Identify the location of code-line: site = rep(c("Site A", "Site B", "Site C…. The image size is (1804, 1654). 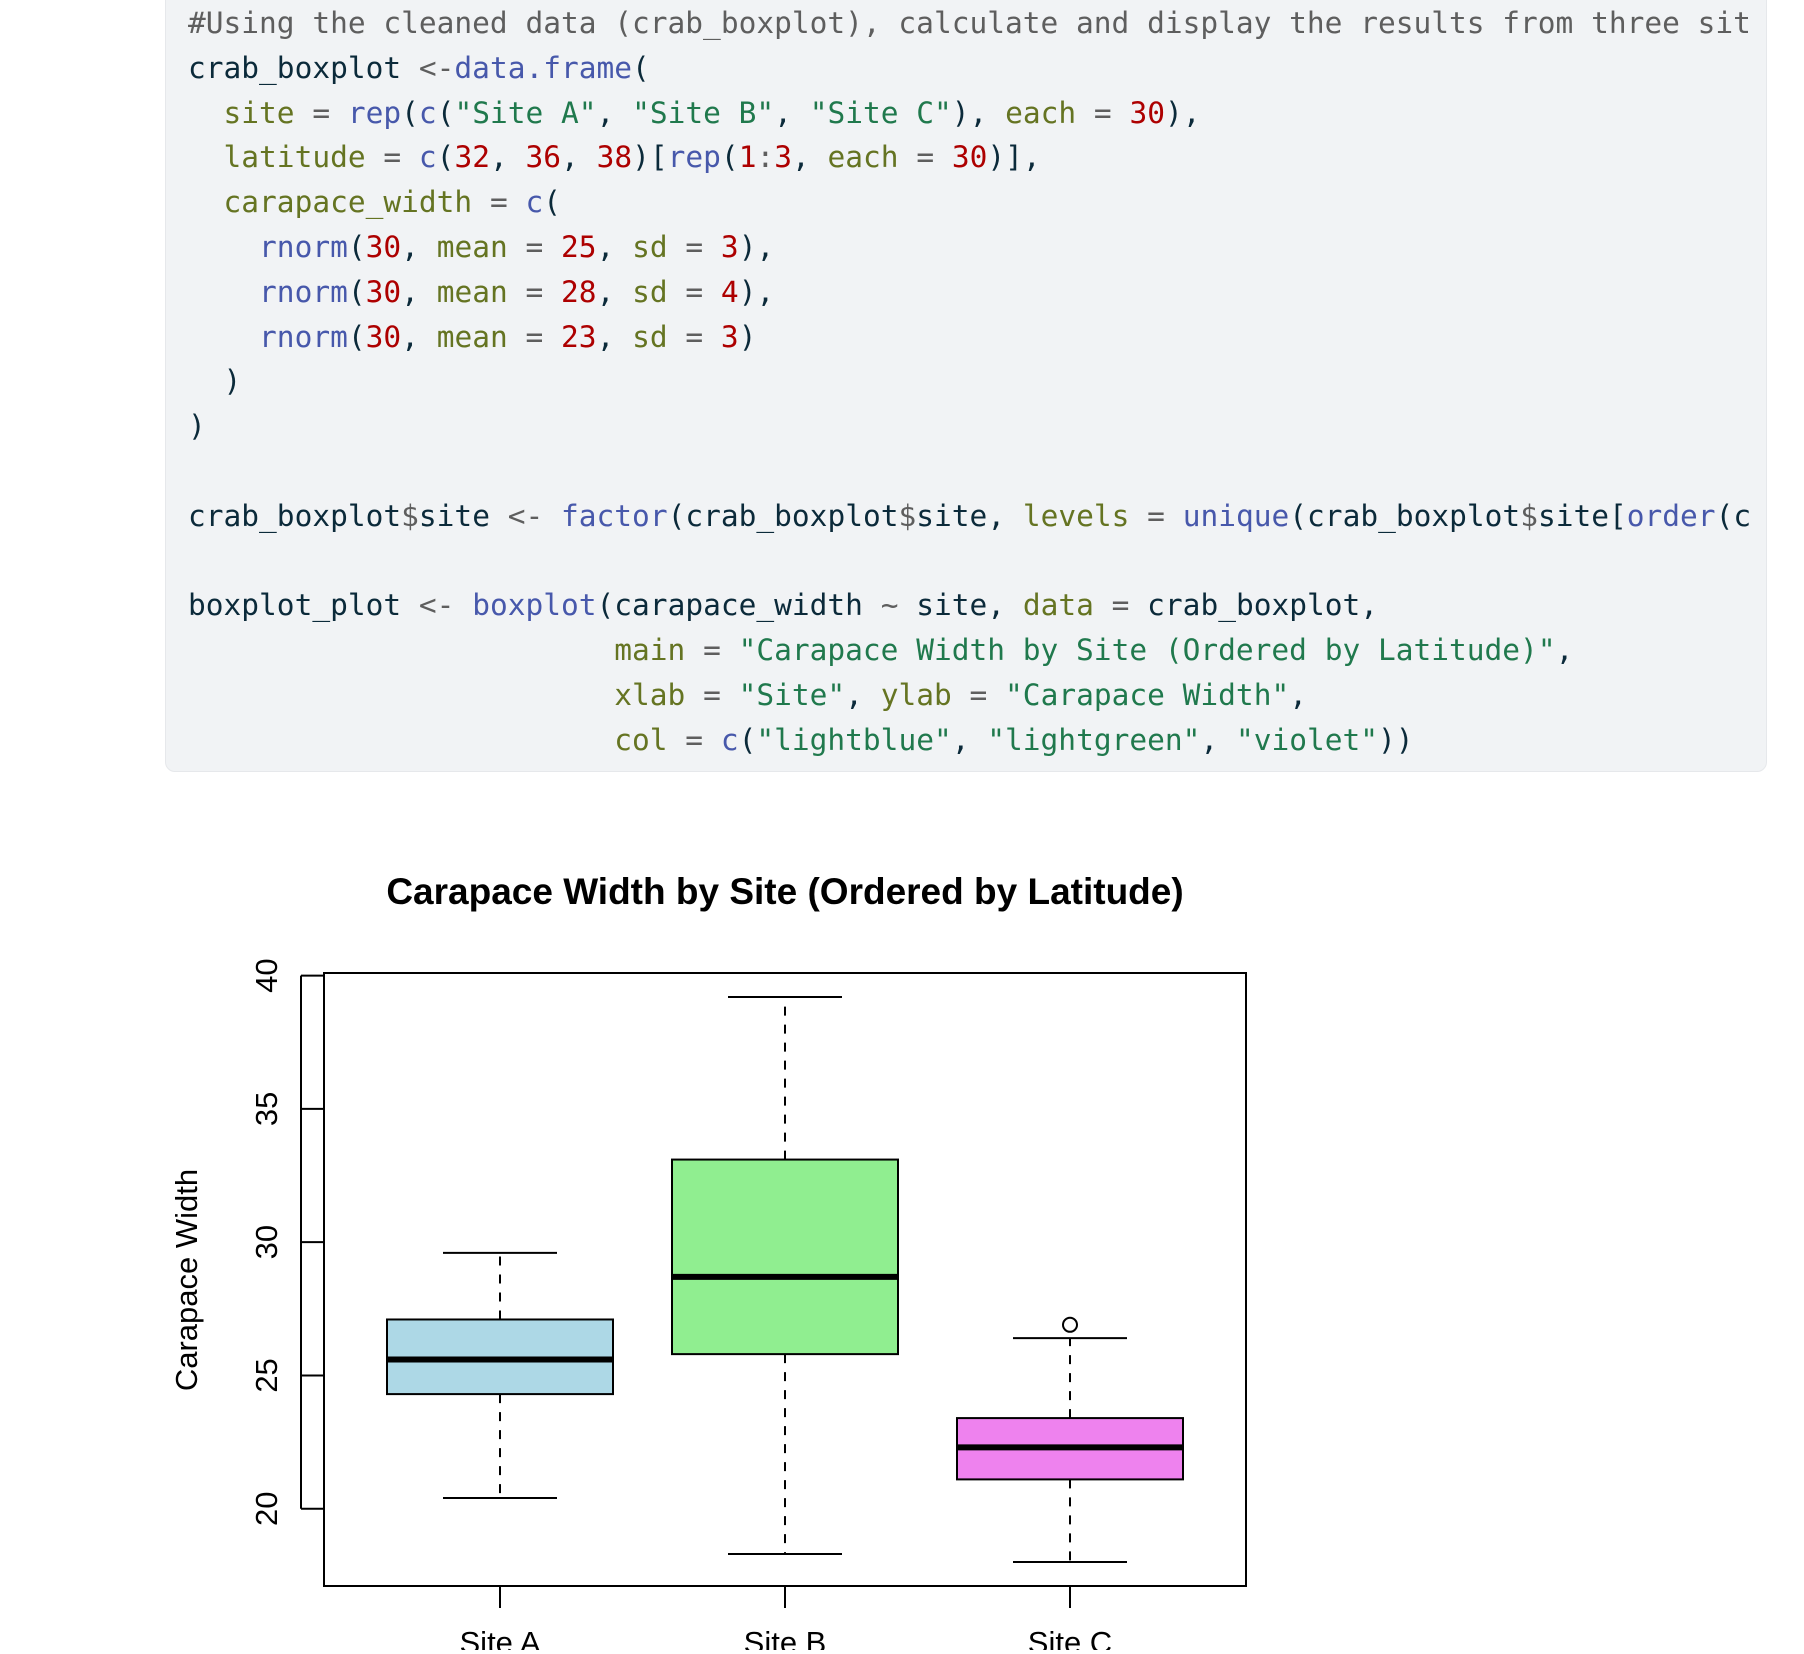
(969, 113).